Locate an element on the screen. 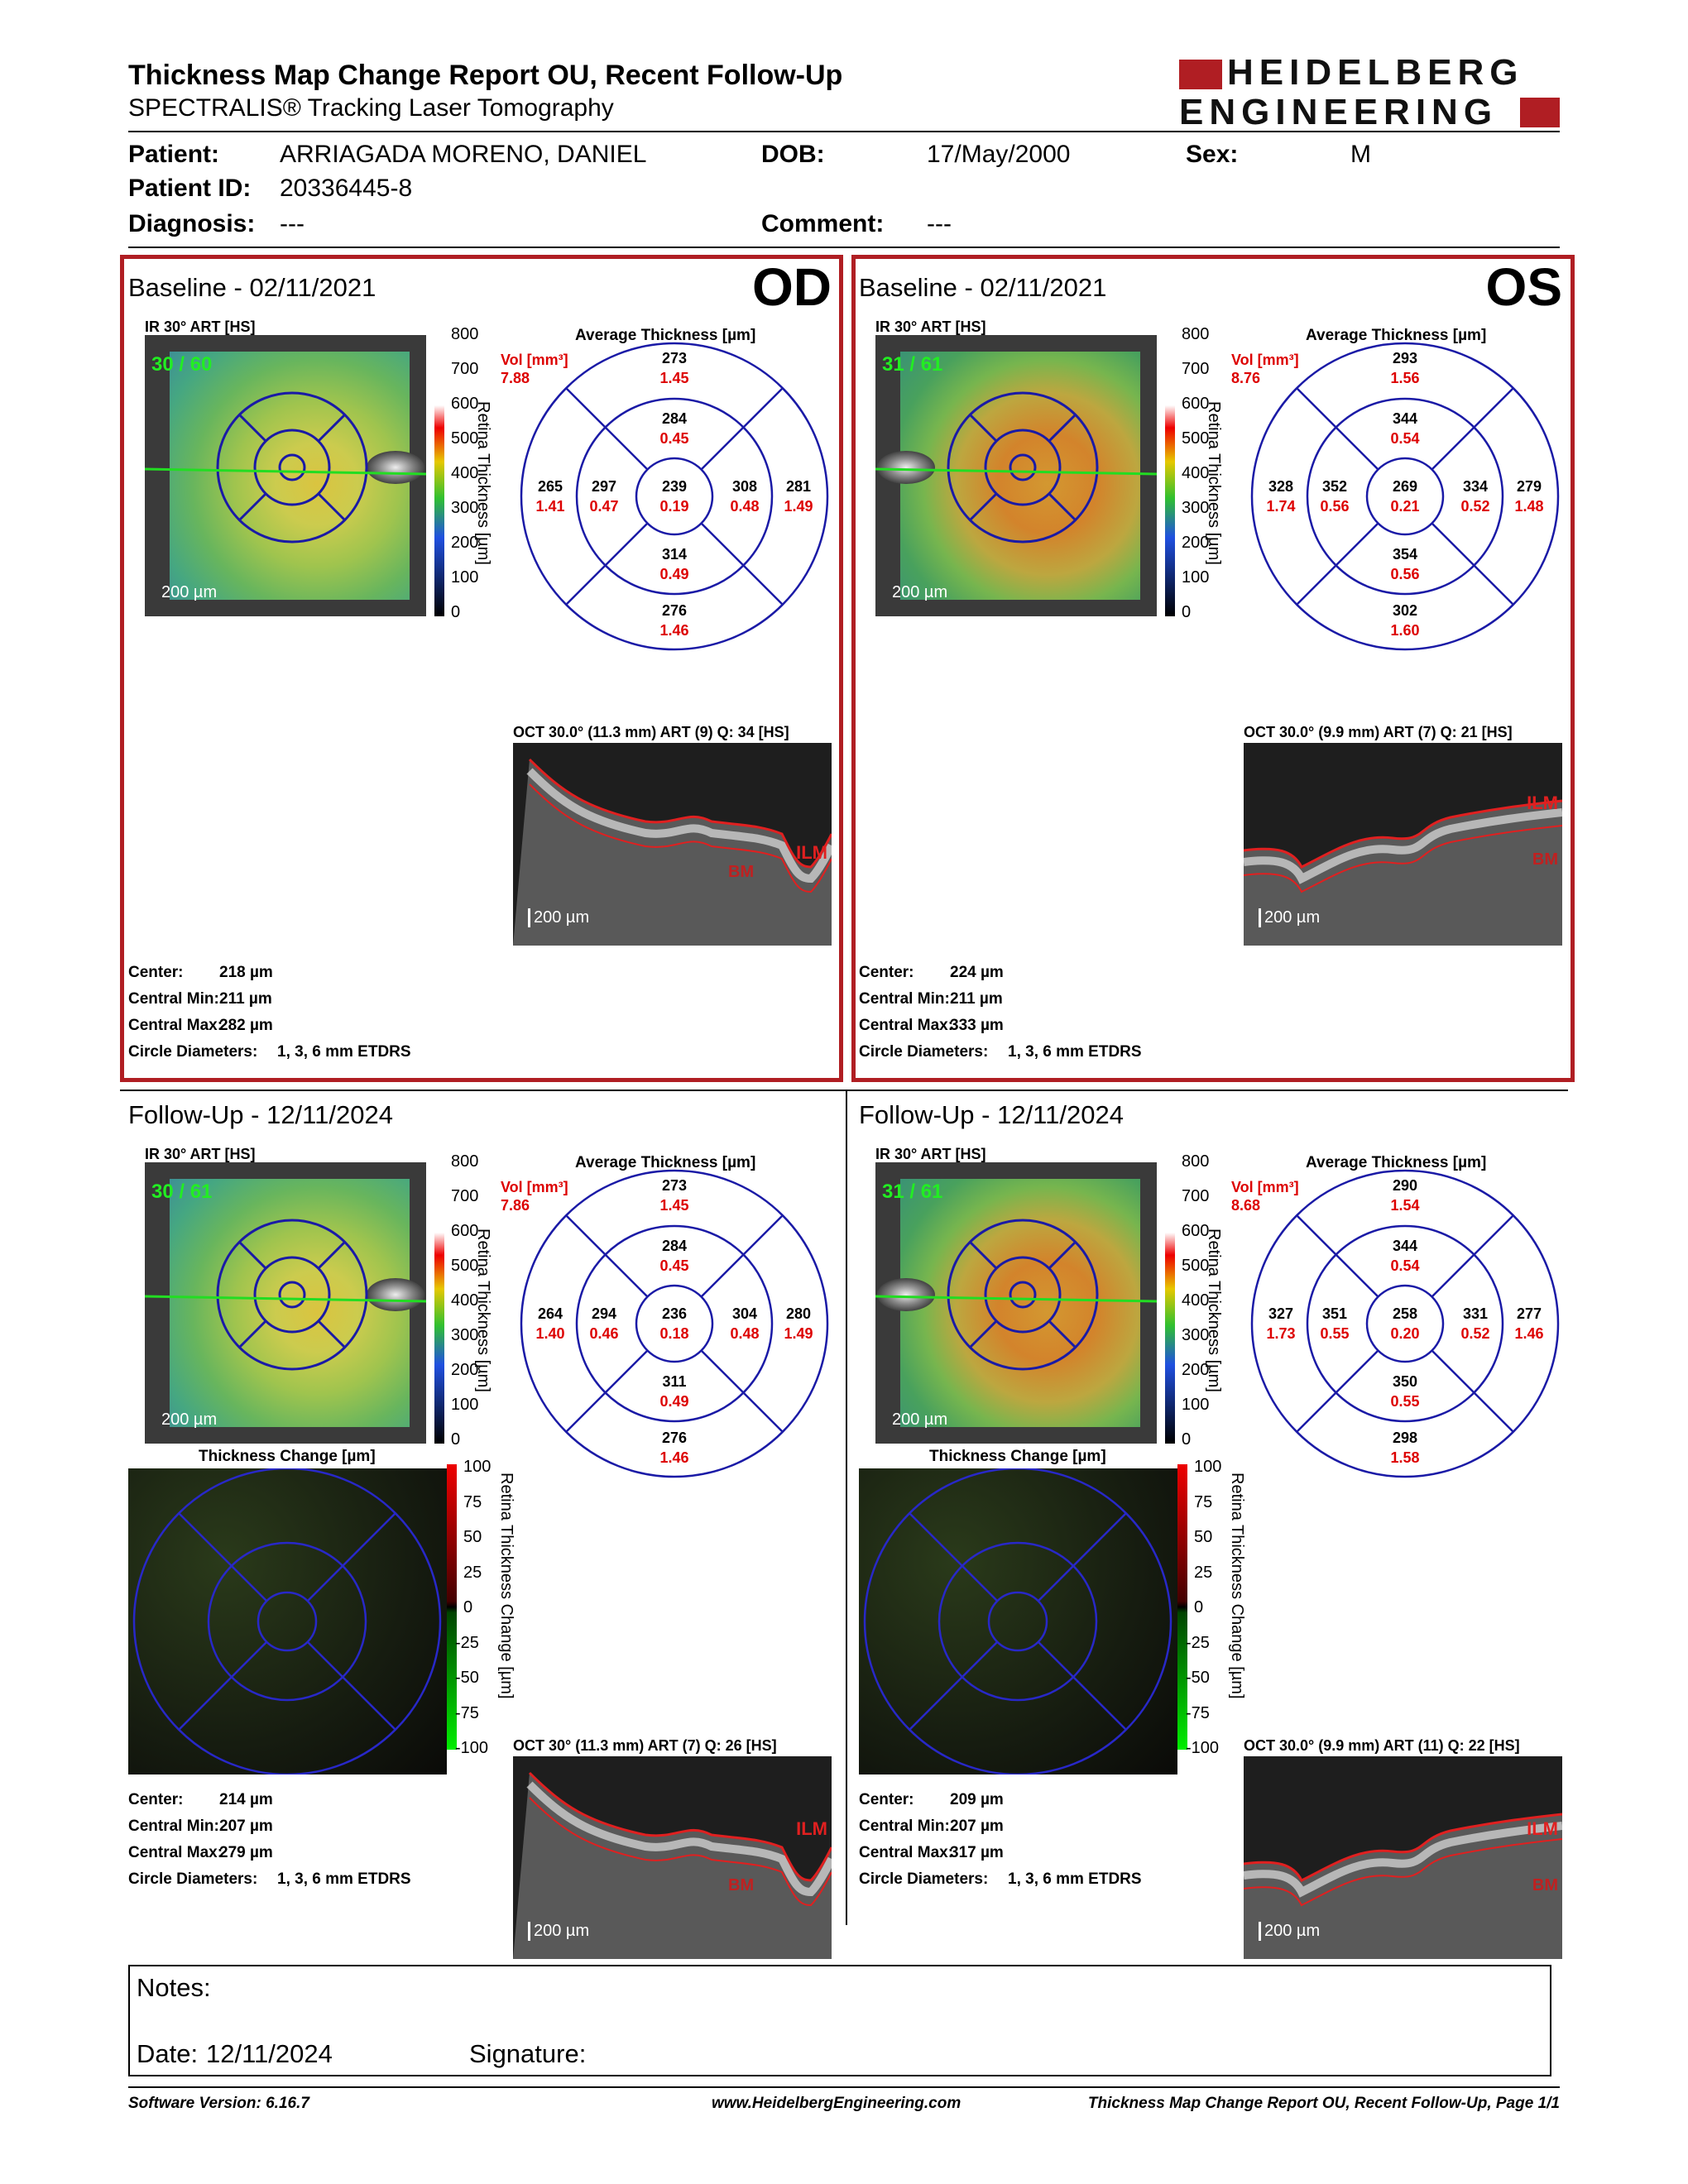 The image size is (1688, 2184). sector-ileft: 352 0.56 is located at coordinates (1335, 496).